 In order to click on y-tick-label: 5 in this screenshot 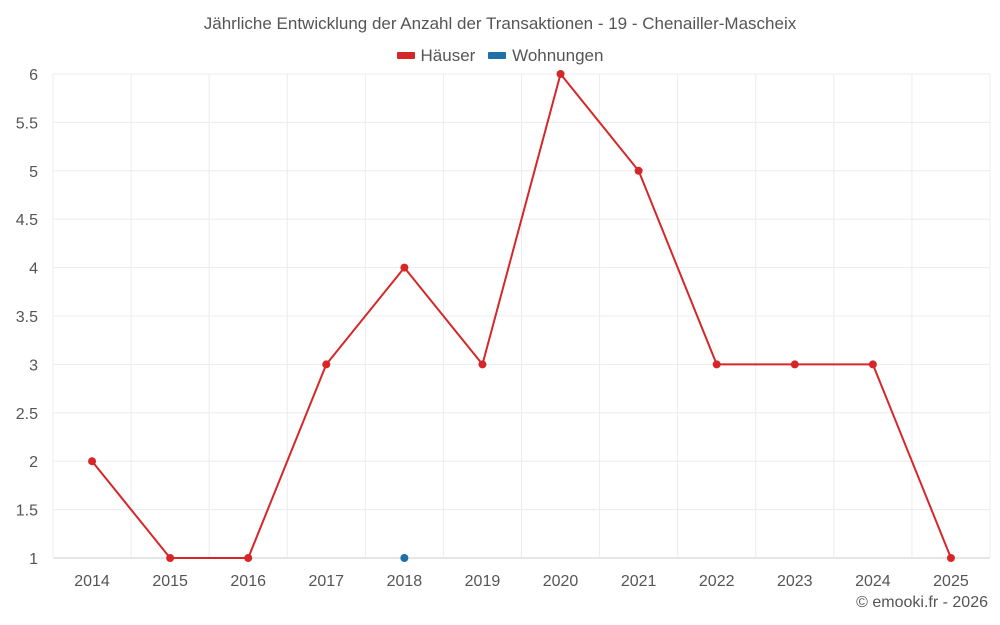, I will do `click(33, 172)`.